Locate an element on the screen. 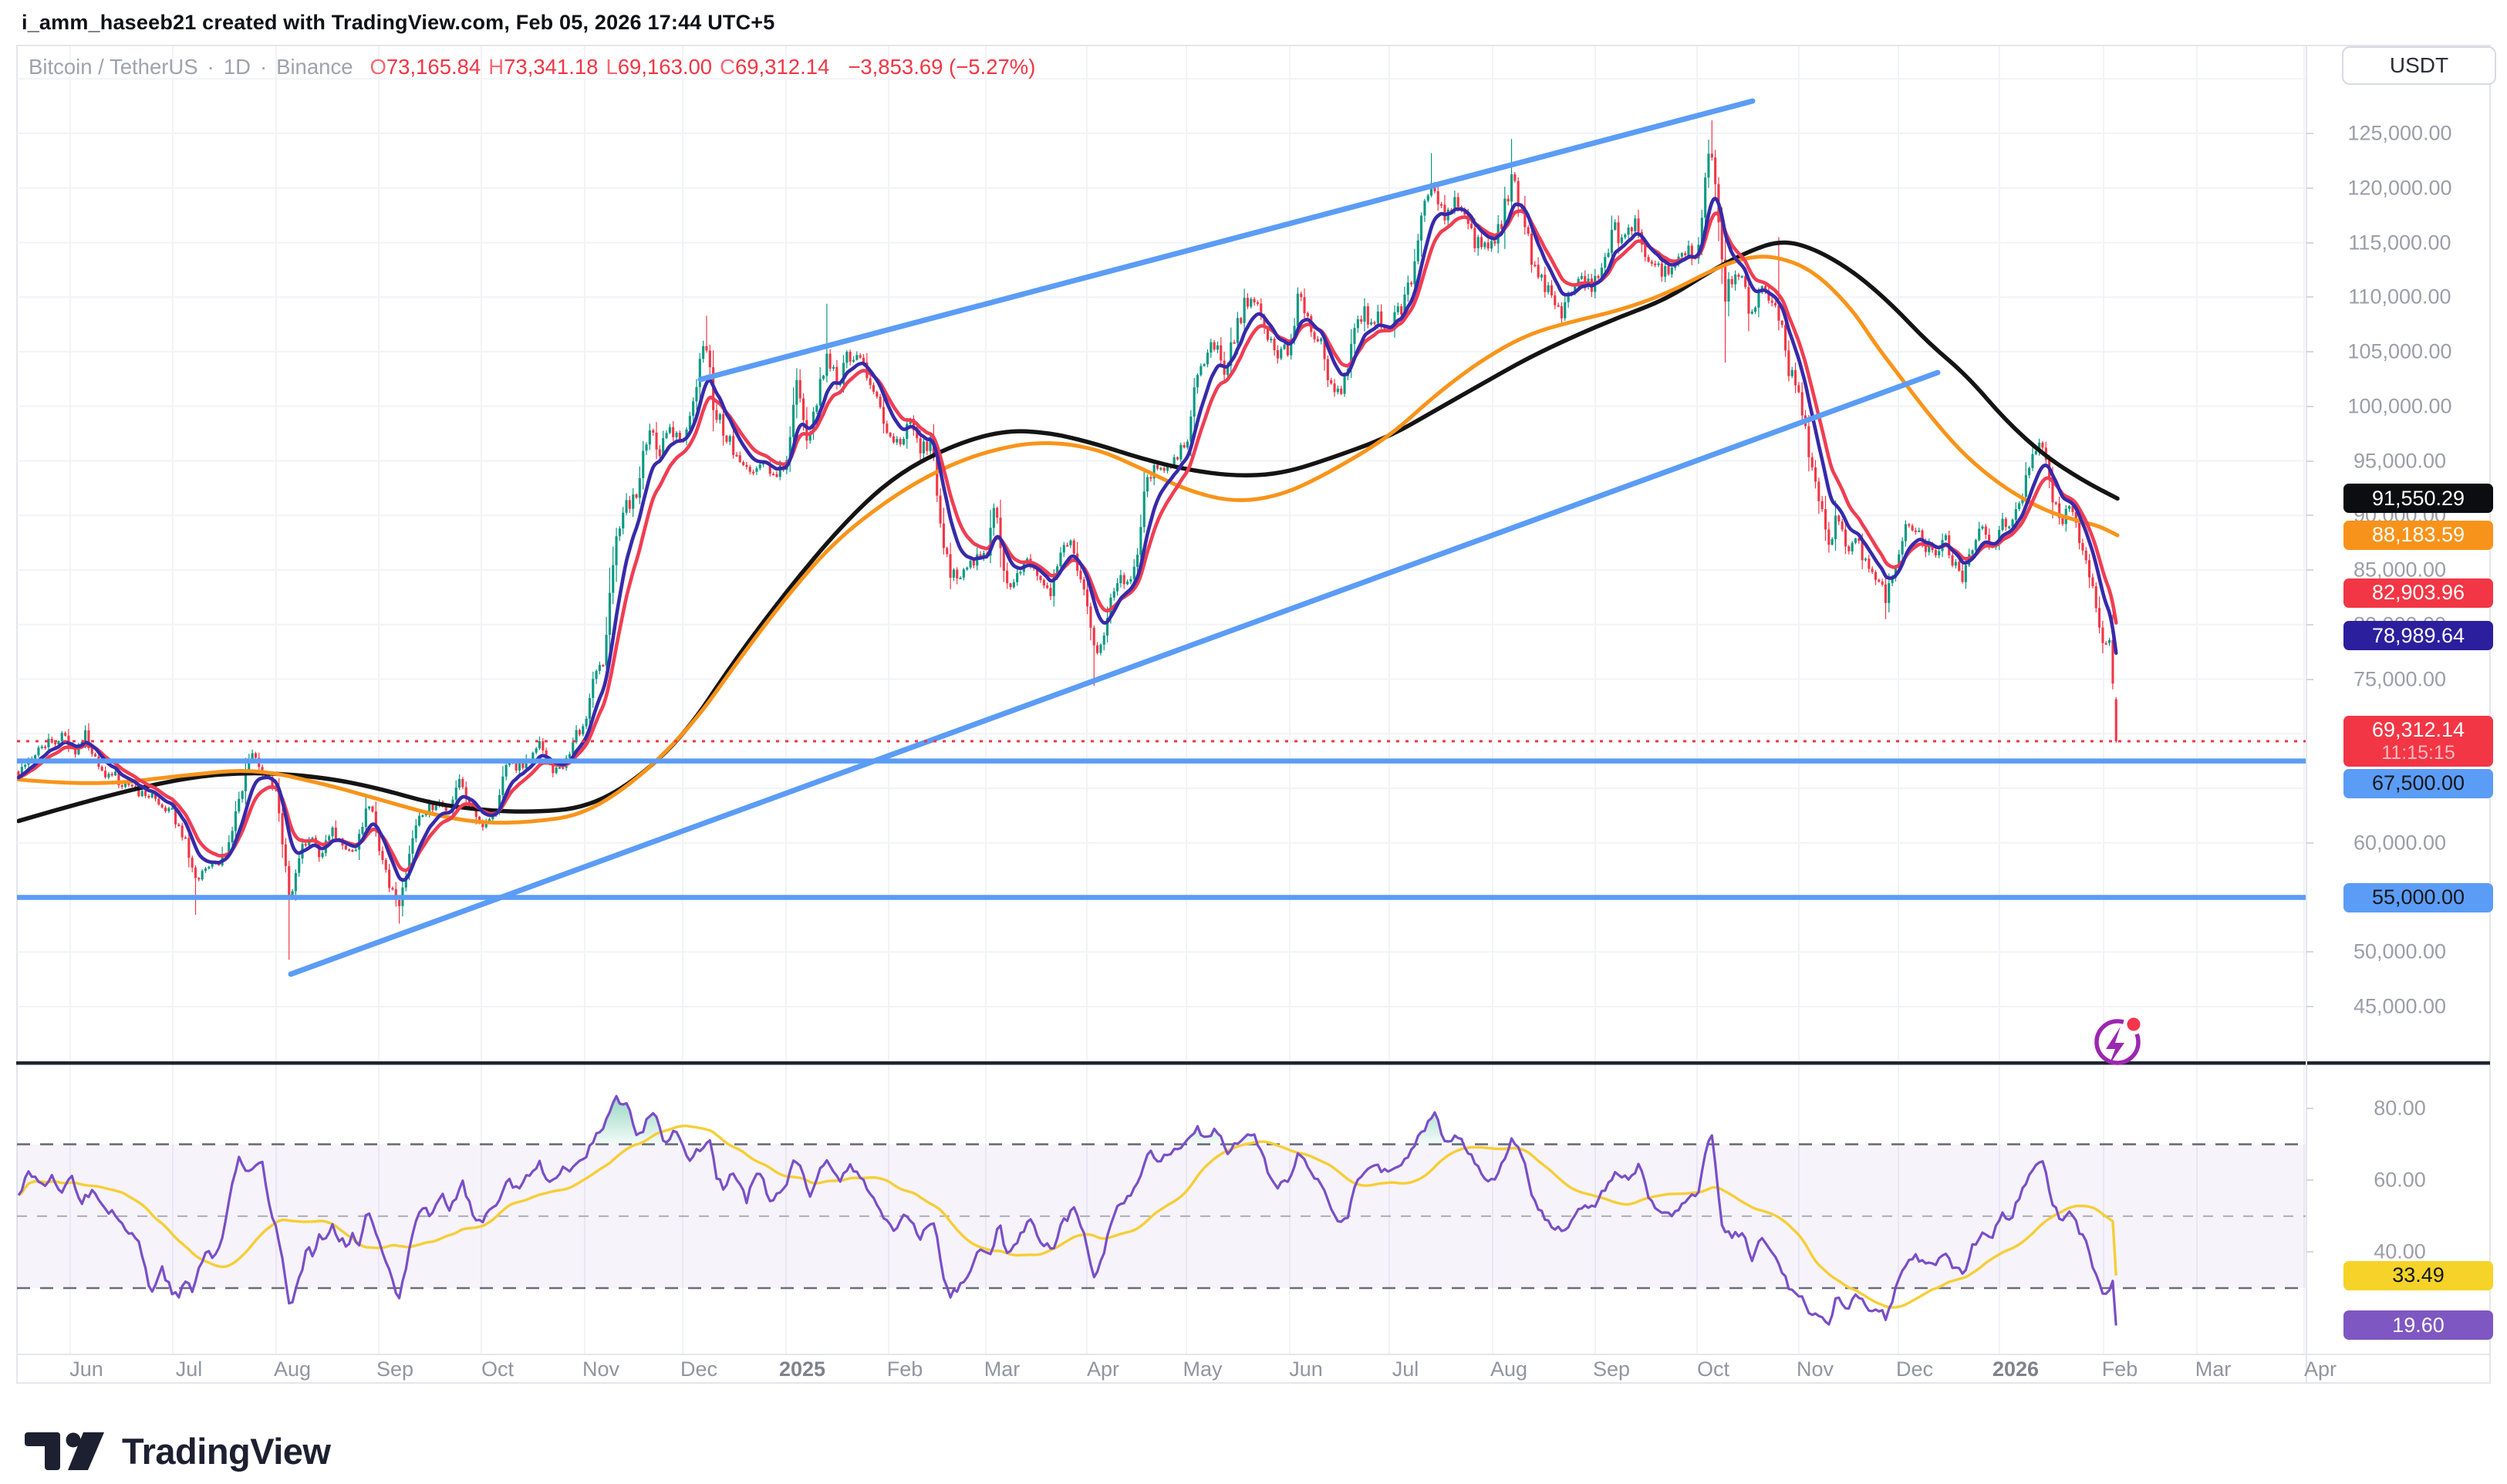 The width and height of the screenshot is (2507, 1484). price-tick: 105,000.00 is located at coordinates (2399, 351).